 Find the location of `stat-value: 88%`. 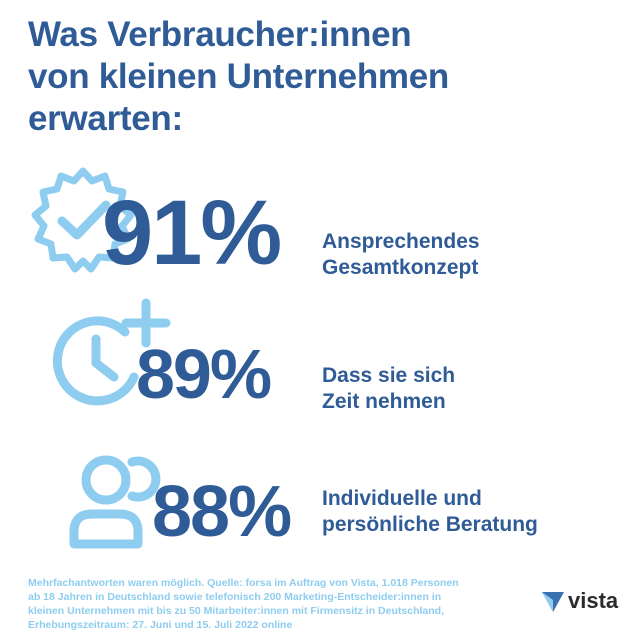

stat-value: 88% is located at coordinates (222, 512).